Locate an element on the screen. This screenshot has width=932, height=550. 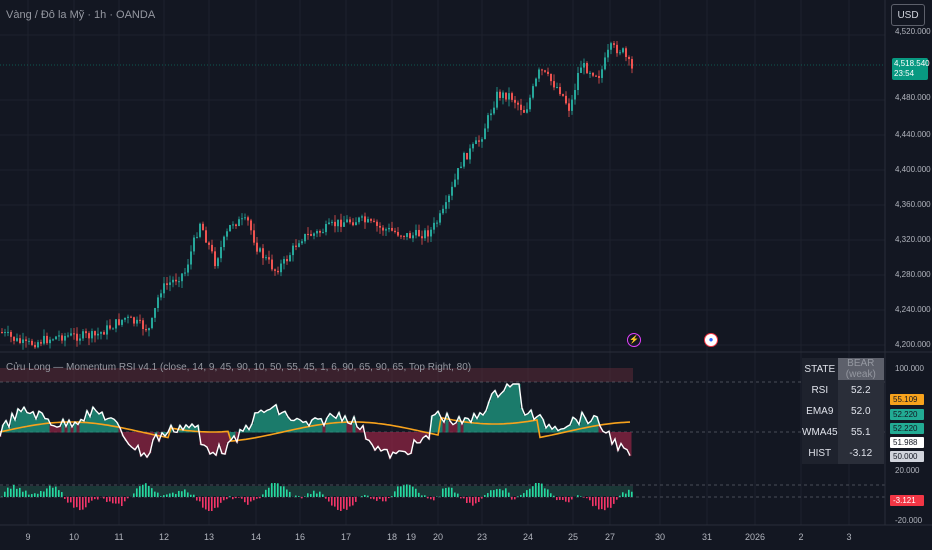
symbol-title: Vàng / Đô la Mỹ · 1h · OANDA is located at coordinates (81, 15).